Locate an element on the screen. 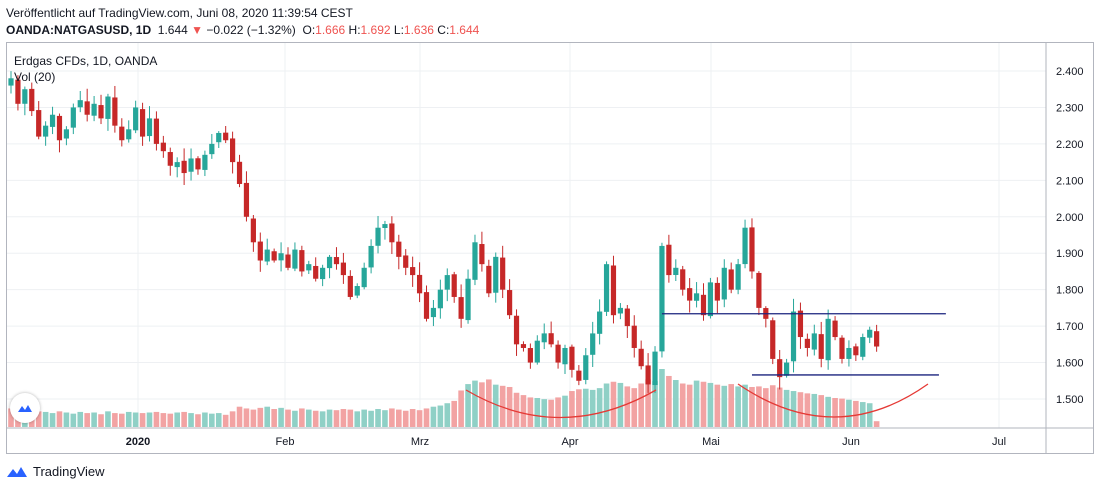  price-change: −0.022 (−1.32%) is located at coordinates (251, 30).